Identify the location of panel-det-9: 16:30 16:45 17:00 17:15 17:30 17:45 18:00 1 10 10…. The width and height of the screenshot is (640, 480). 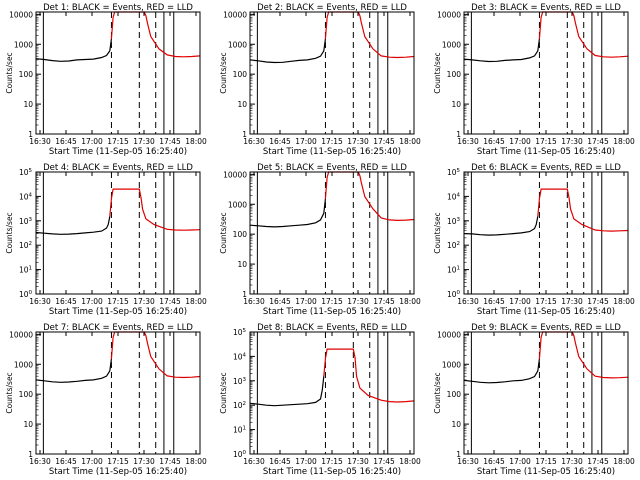
(534, 400).